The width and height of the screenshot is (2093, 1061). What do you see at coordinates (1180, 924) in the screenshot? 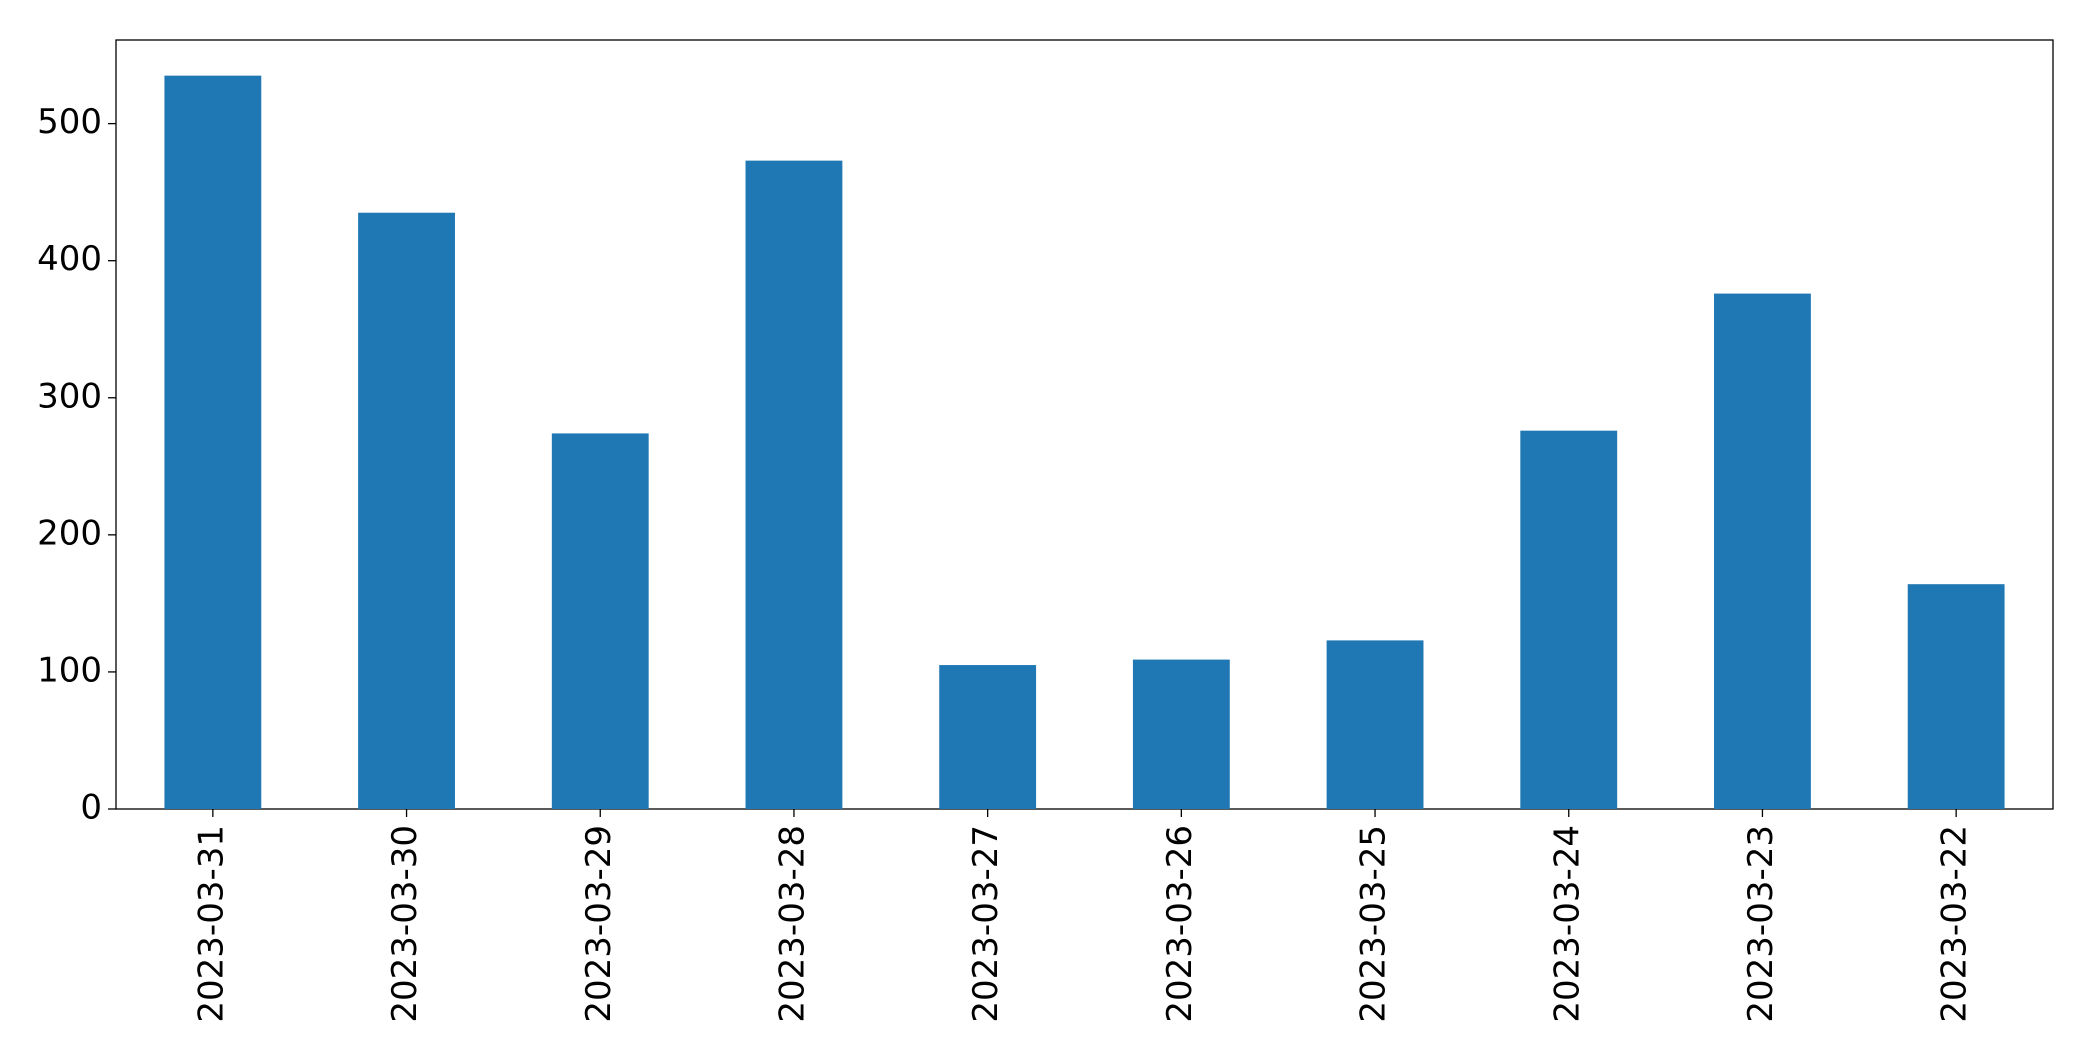
I see `x-tick-label: 2023-03-26` at bounding box center [1180, 924].